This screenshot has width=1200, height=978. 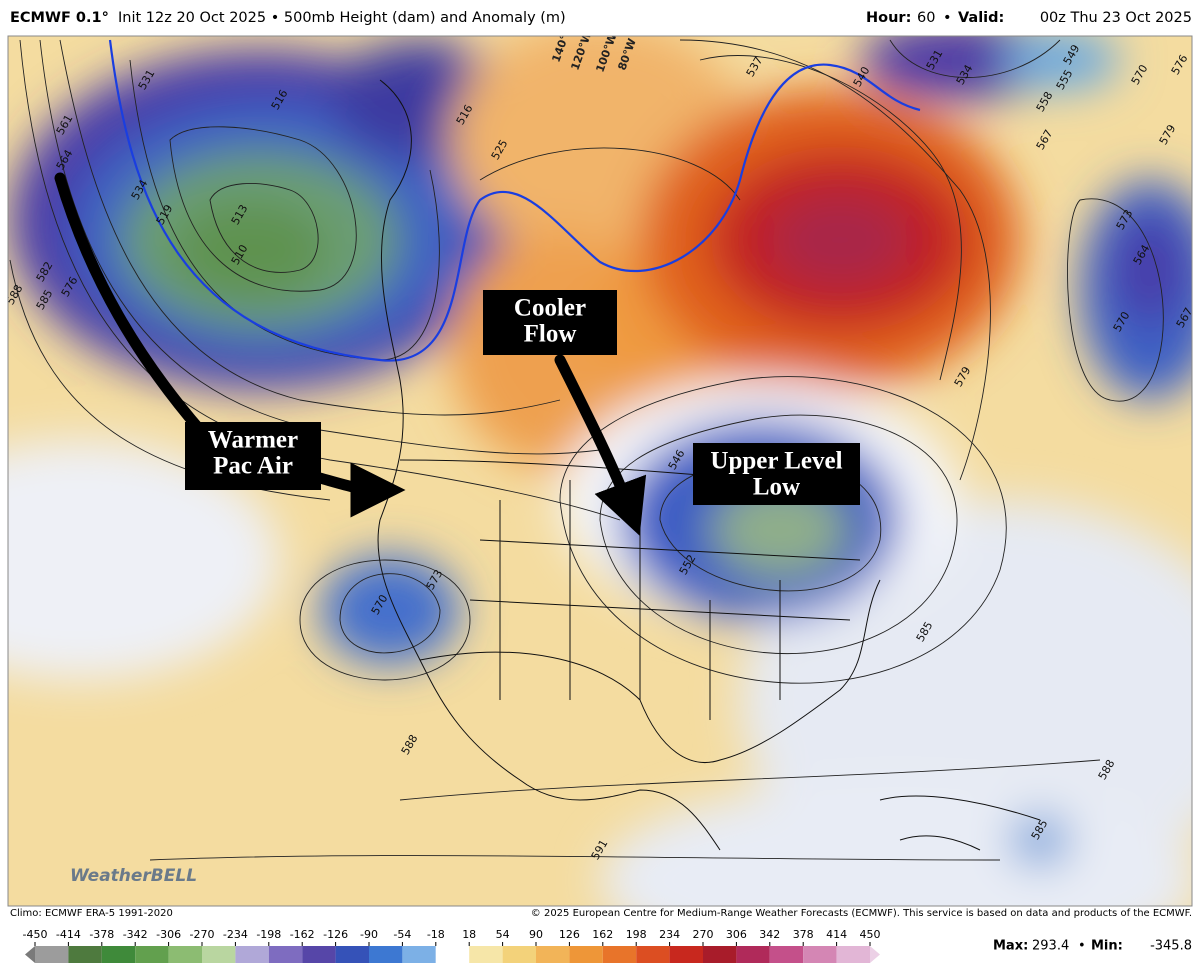 I want to click on max-label: Max:, so click(x=1010, y=946).